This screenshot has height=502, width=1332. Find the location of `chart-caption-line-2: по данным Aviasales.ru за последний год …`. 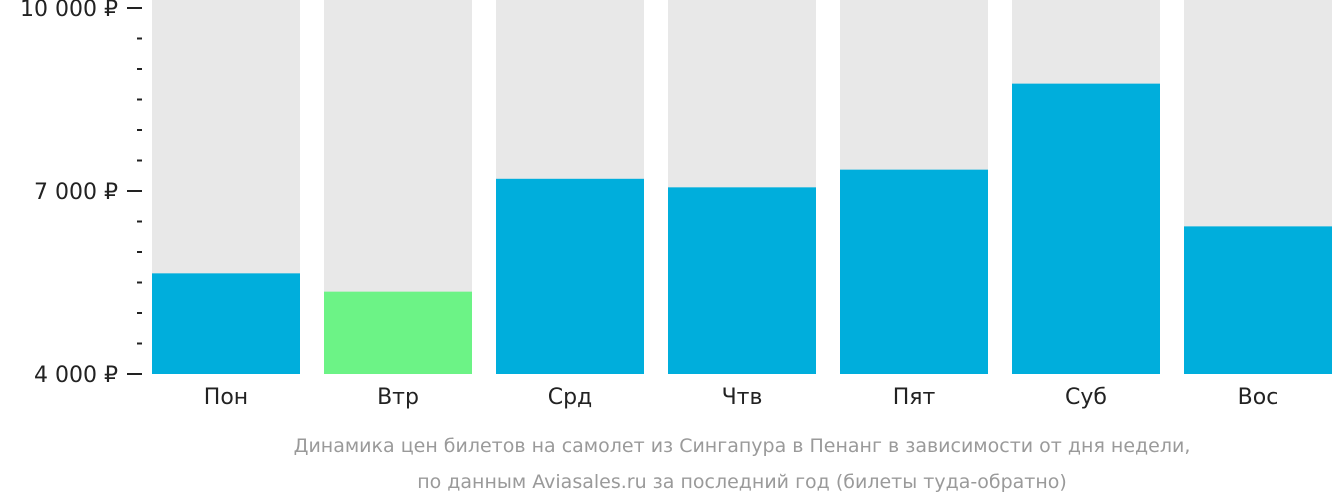

chart-caption-line-2: по данным Aviasales.ru за последний год … is located at coordinates (742, 482).